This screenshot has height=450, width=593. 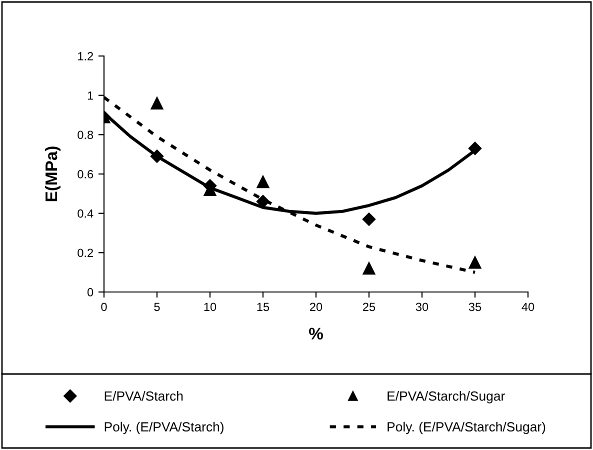 What do you see at coordinates (369, 307) in the screenshot?
I see `x-tick-label: 25` at bounding box center [369, 307].